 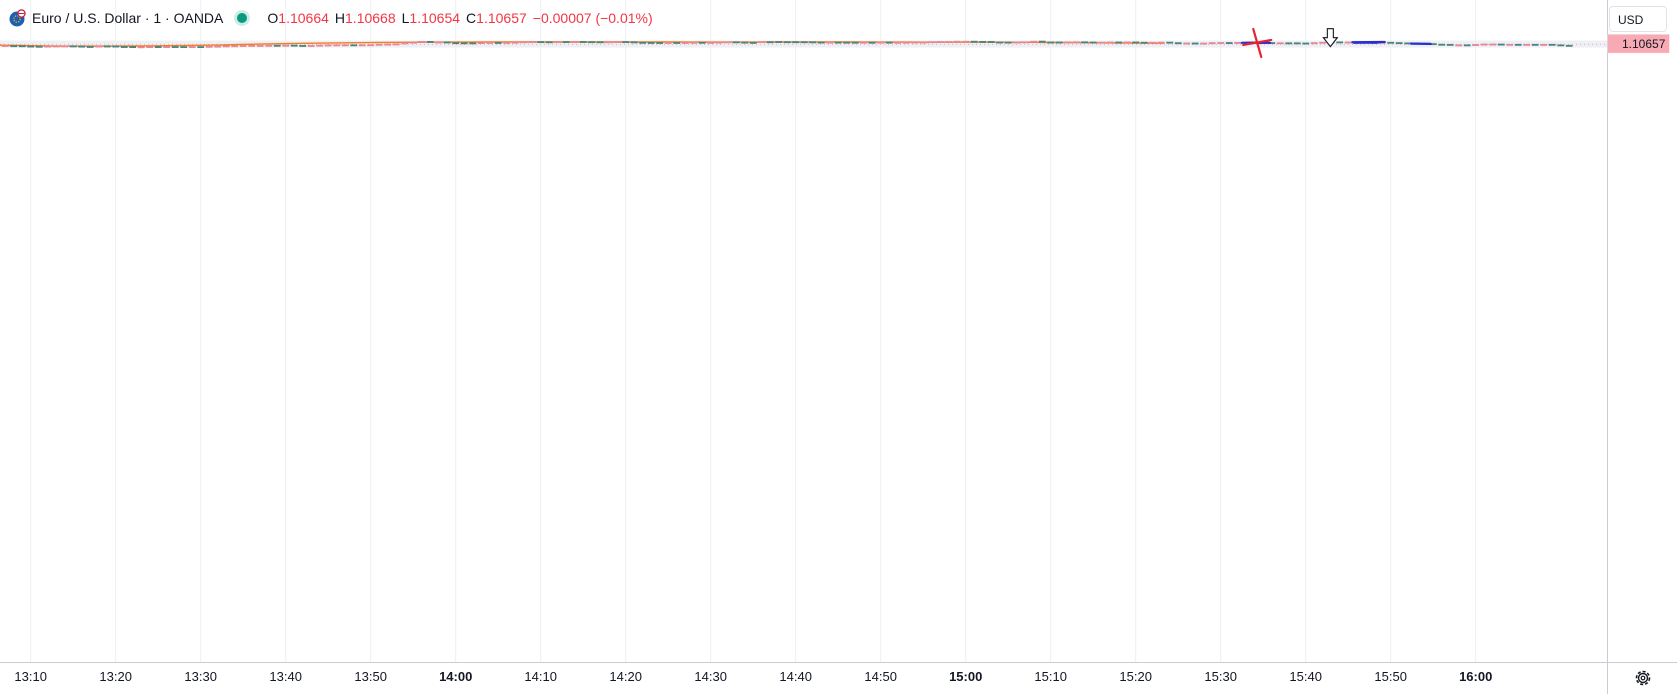 What do you see at coordinates (1638, 19) in the screenshot?
I see `currency-selector: USD` at bounding box center [1638, 19].